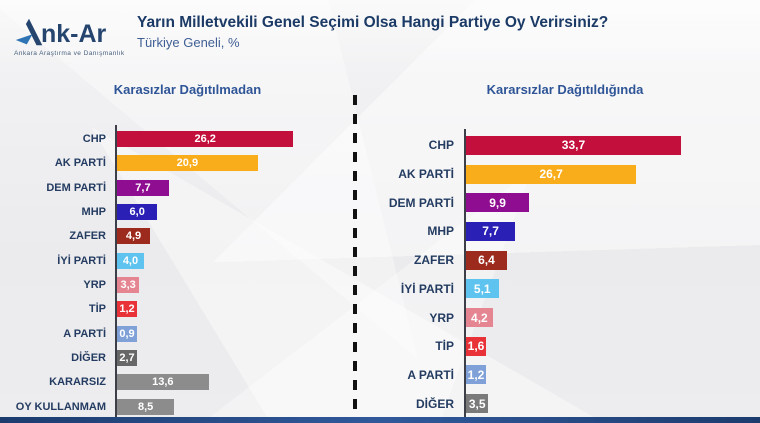 The image size is (760, 423). Describe the element at coordinates (608, 318) in the screenshot. I see `bar-track: 4,2` at that location.